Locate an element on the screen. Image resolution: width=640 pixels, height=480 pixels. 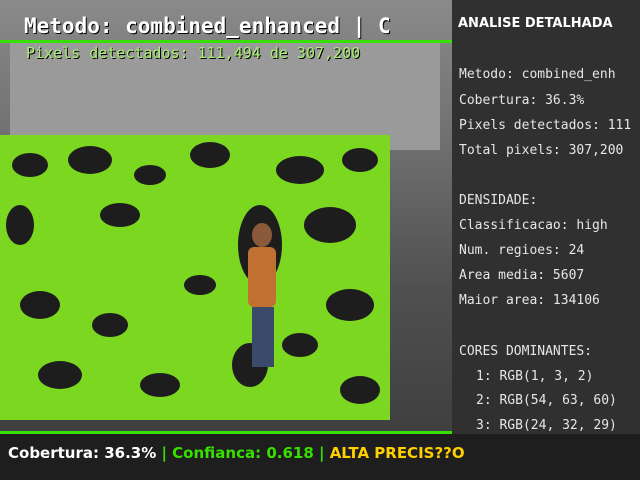
method-title: Metodo: combined_enhanced | C is located at coordinates (207, 26).